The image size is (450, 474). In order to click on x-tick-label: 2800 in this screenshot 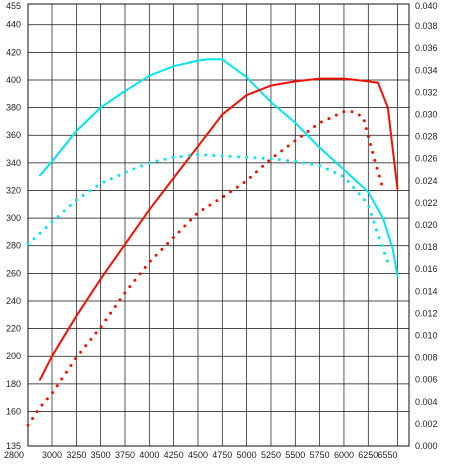, I will do `click(14, 455)`.